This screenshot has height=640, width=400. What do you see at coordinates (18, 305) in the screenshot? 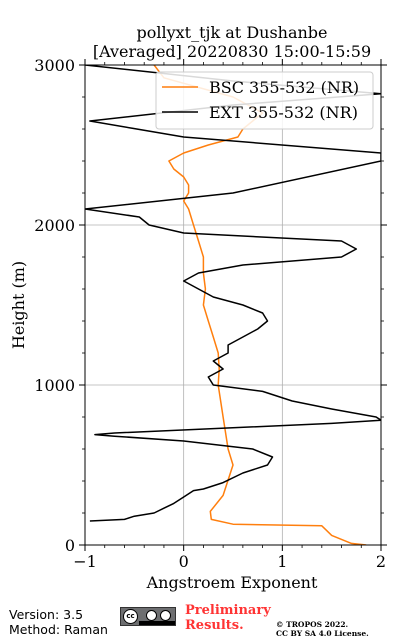
I see `y-axis-label: Height (m)` at bounding box center [18, 305].